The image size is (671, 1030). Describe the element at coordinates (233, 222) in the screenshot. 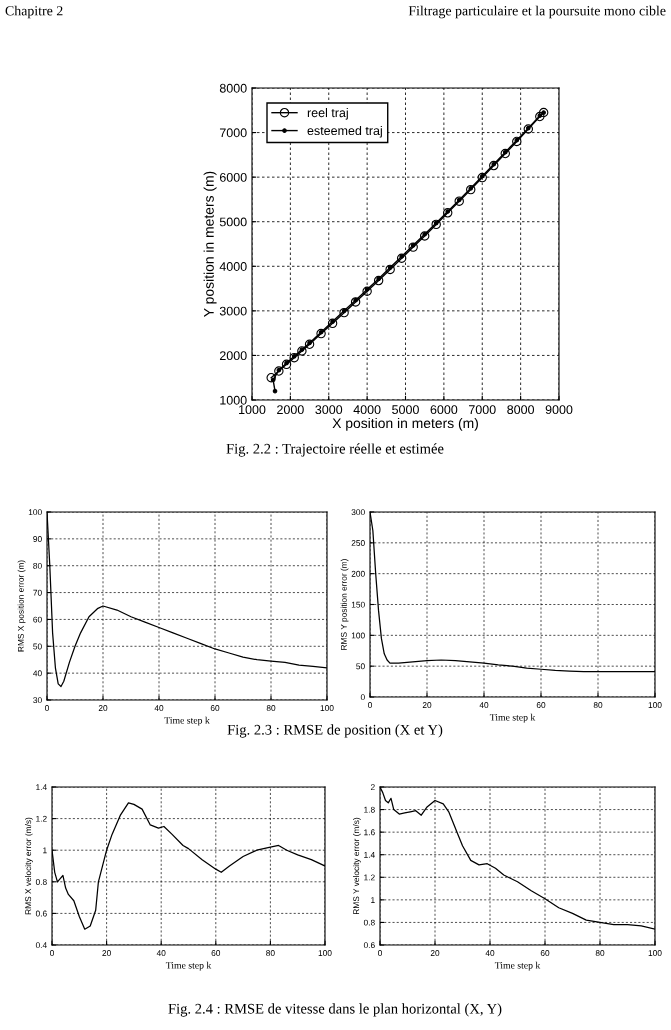

I see `y-tick-label: 5000` at that location.